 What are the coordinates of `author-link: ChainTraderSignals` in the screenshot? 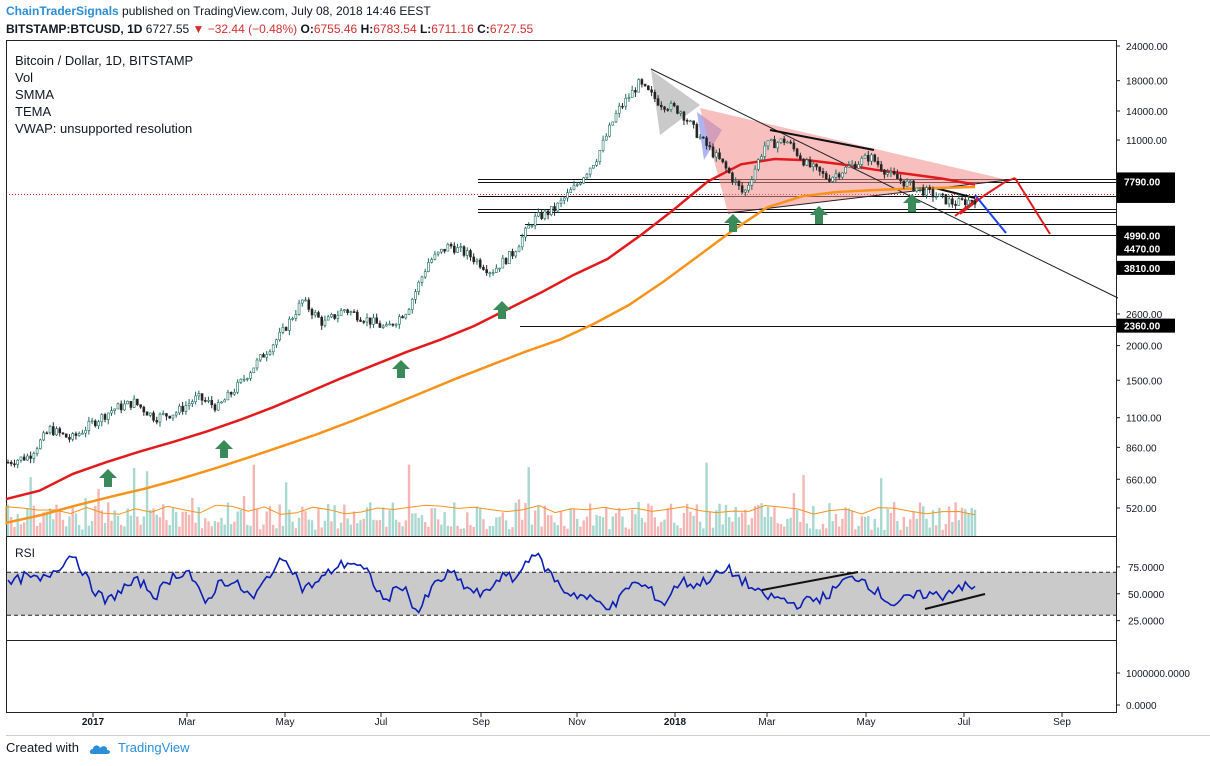 It's located at (62, 11).